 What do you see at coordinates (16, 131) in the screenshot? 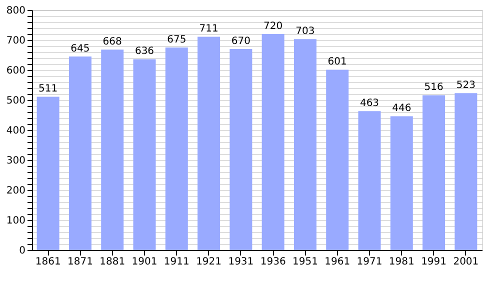
I see `y-tick-label: 400` at bounding box center [16, 131].